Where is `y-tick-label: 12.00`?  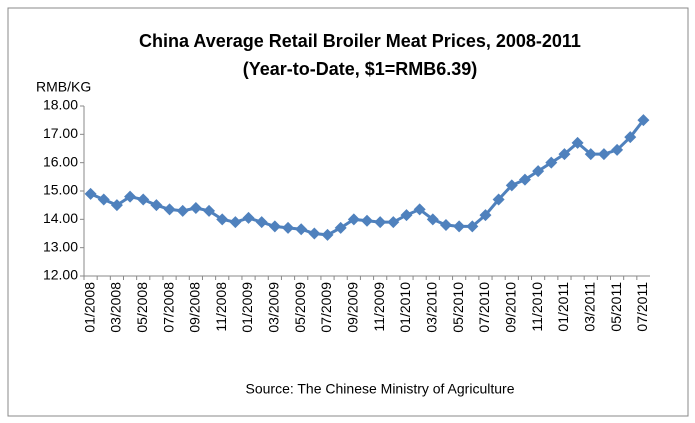
y-tick-label: 12.00 is located at coordinates (60, 275).